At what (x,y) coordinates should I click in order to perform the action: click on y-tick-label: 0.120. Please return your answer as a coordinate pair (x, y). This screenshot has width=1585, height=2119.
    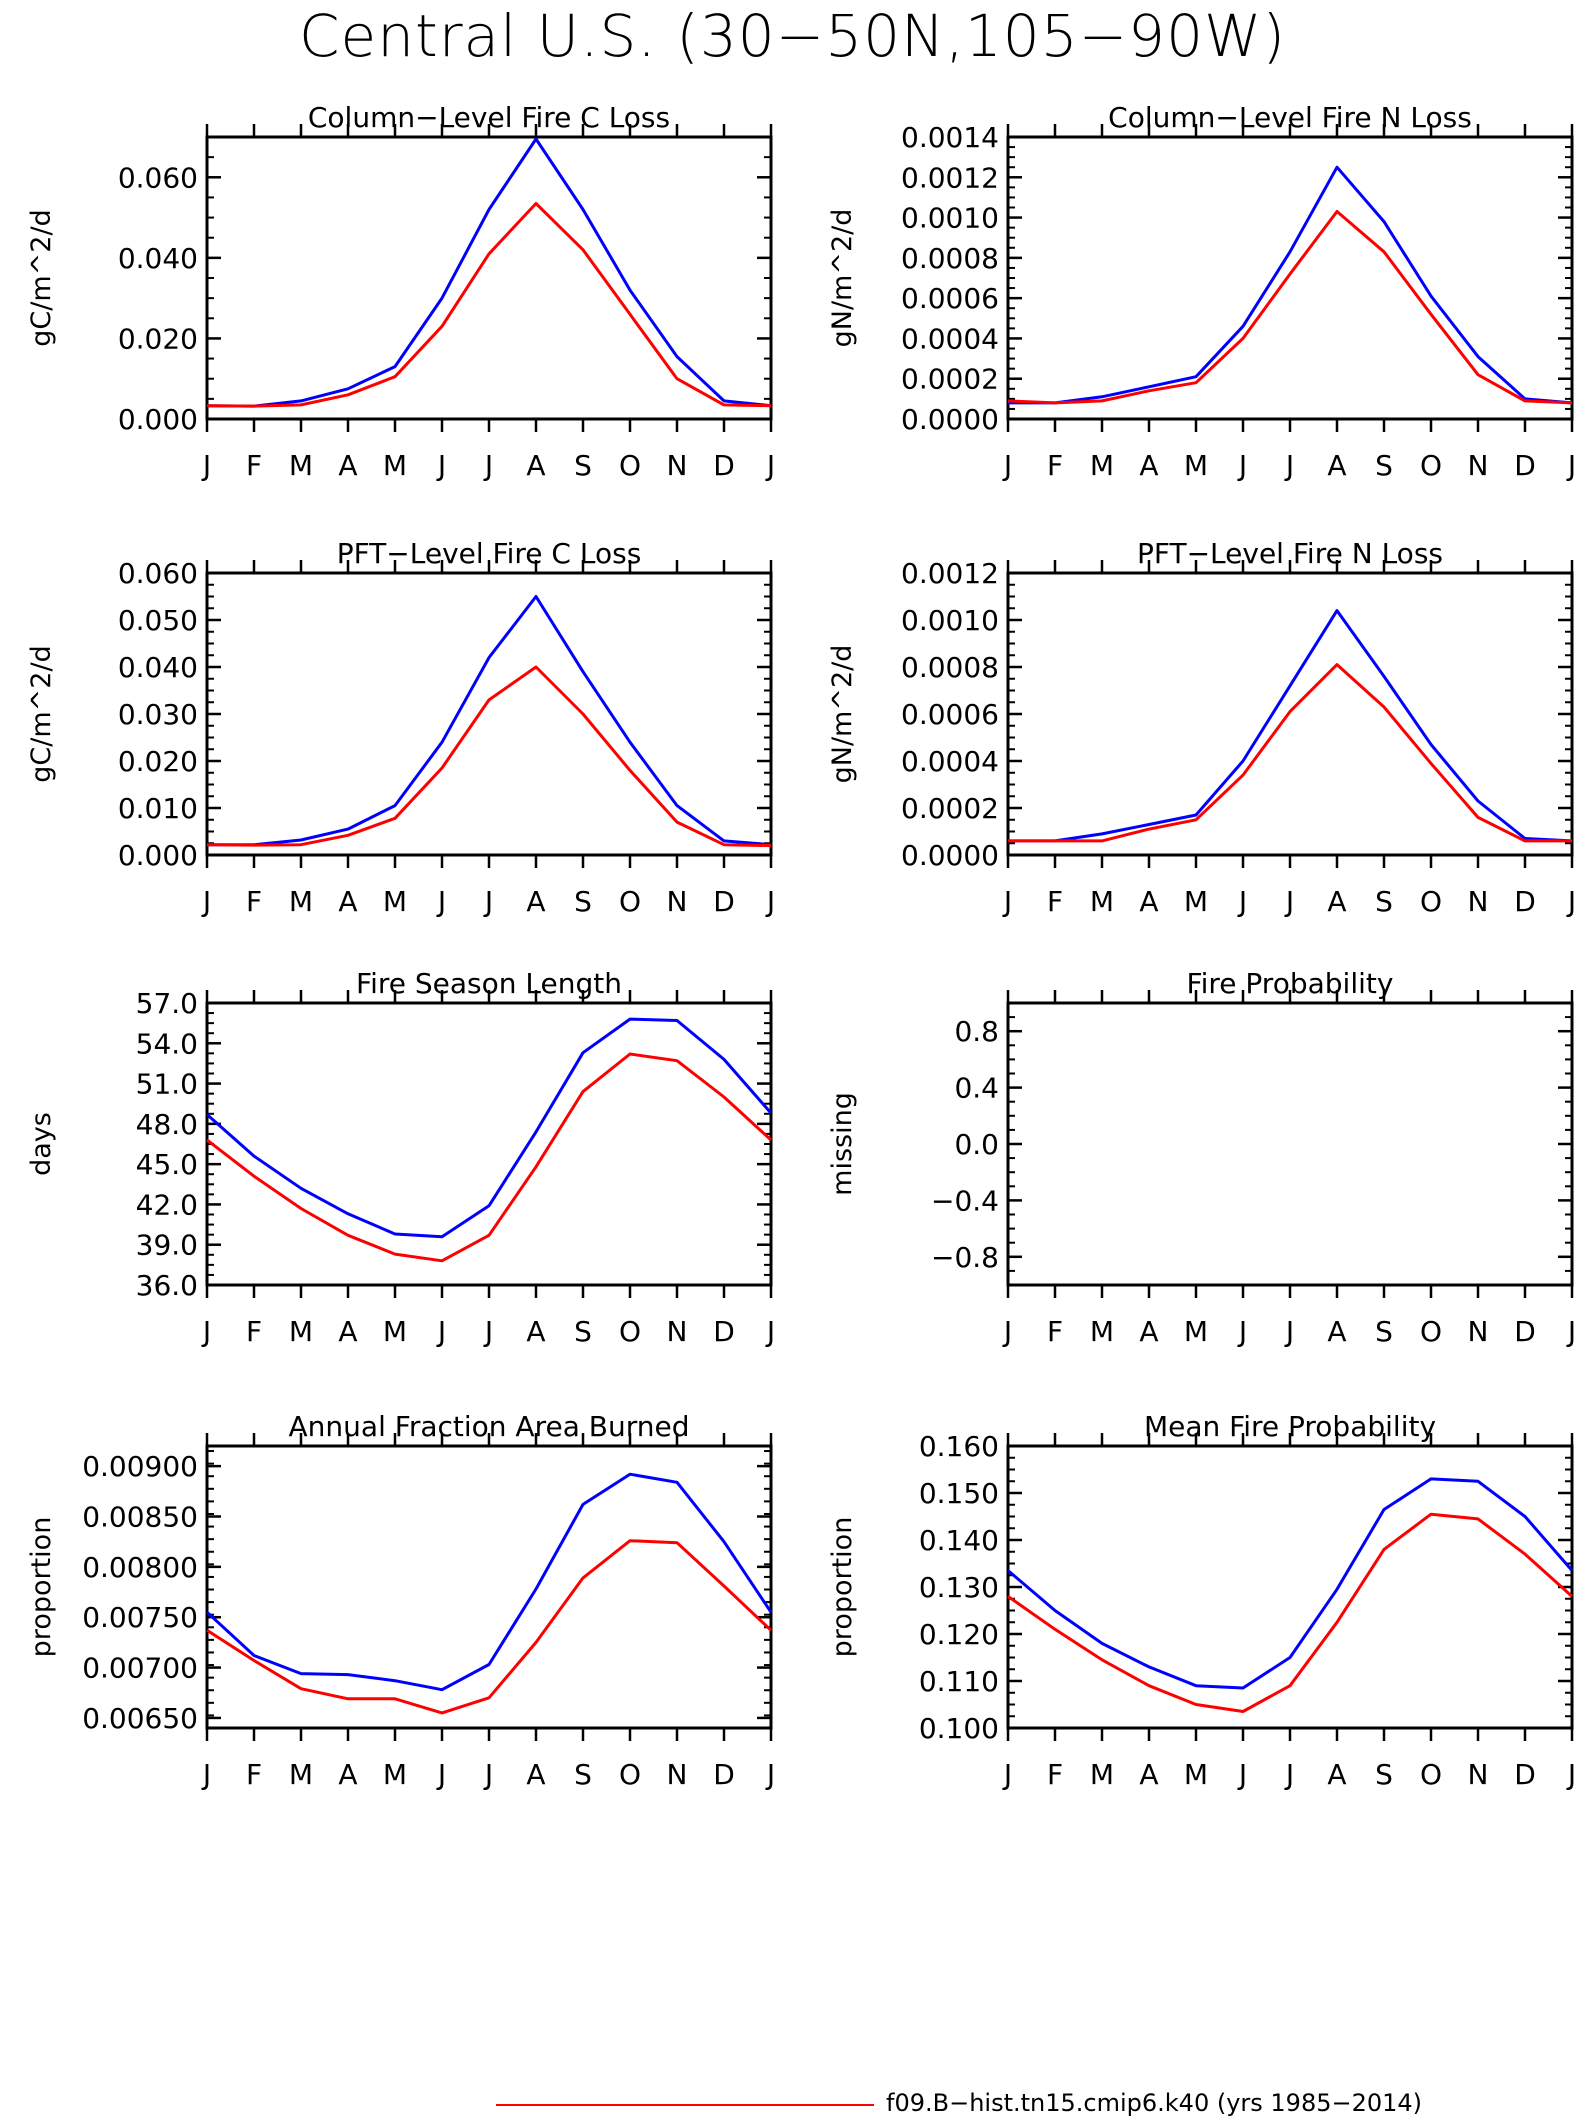
    Looking at the image, I should click on (959, 1634).